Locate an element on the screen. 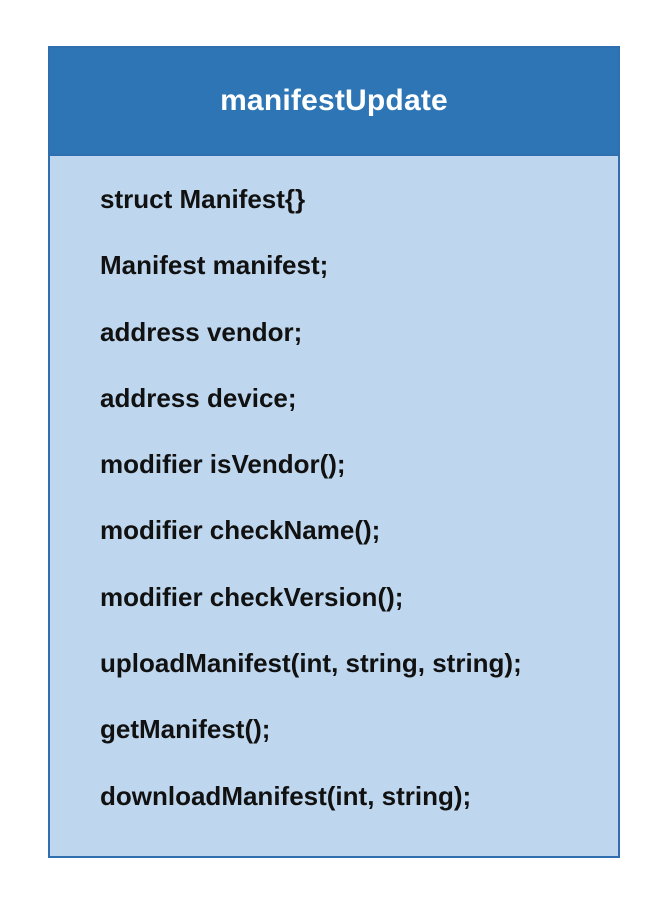 This screenshot has width=666, height=903. member-download-manifest: downloadManifest(int, string); is located at coordinates (286, 795).